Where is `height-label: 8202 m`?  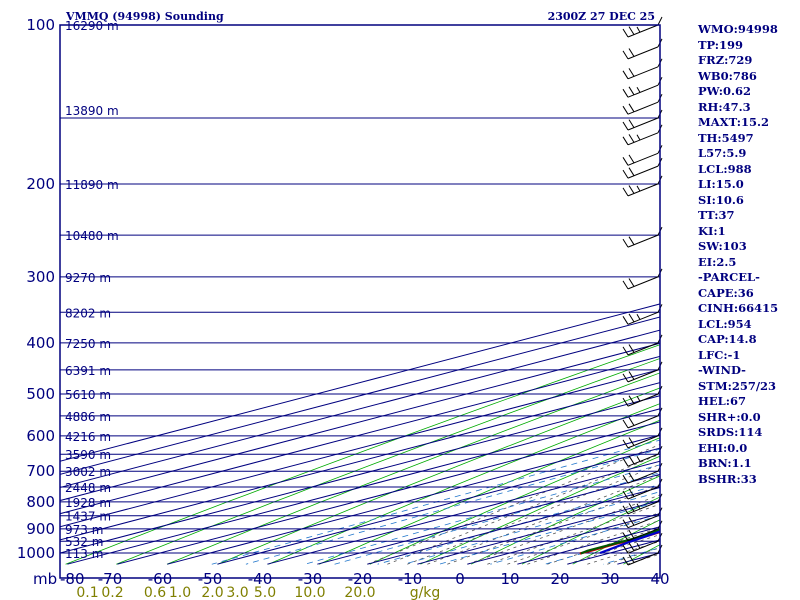 height-label: 8202 m is located at coordinates (88, 313).